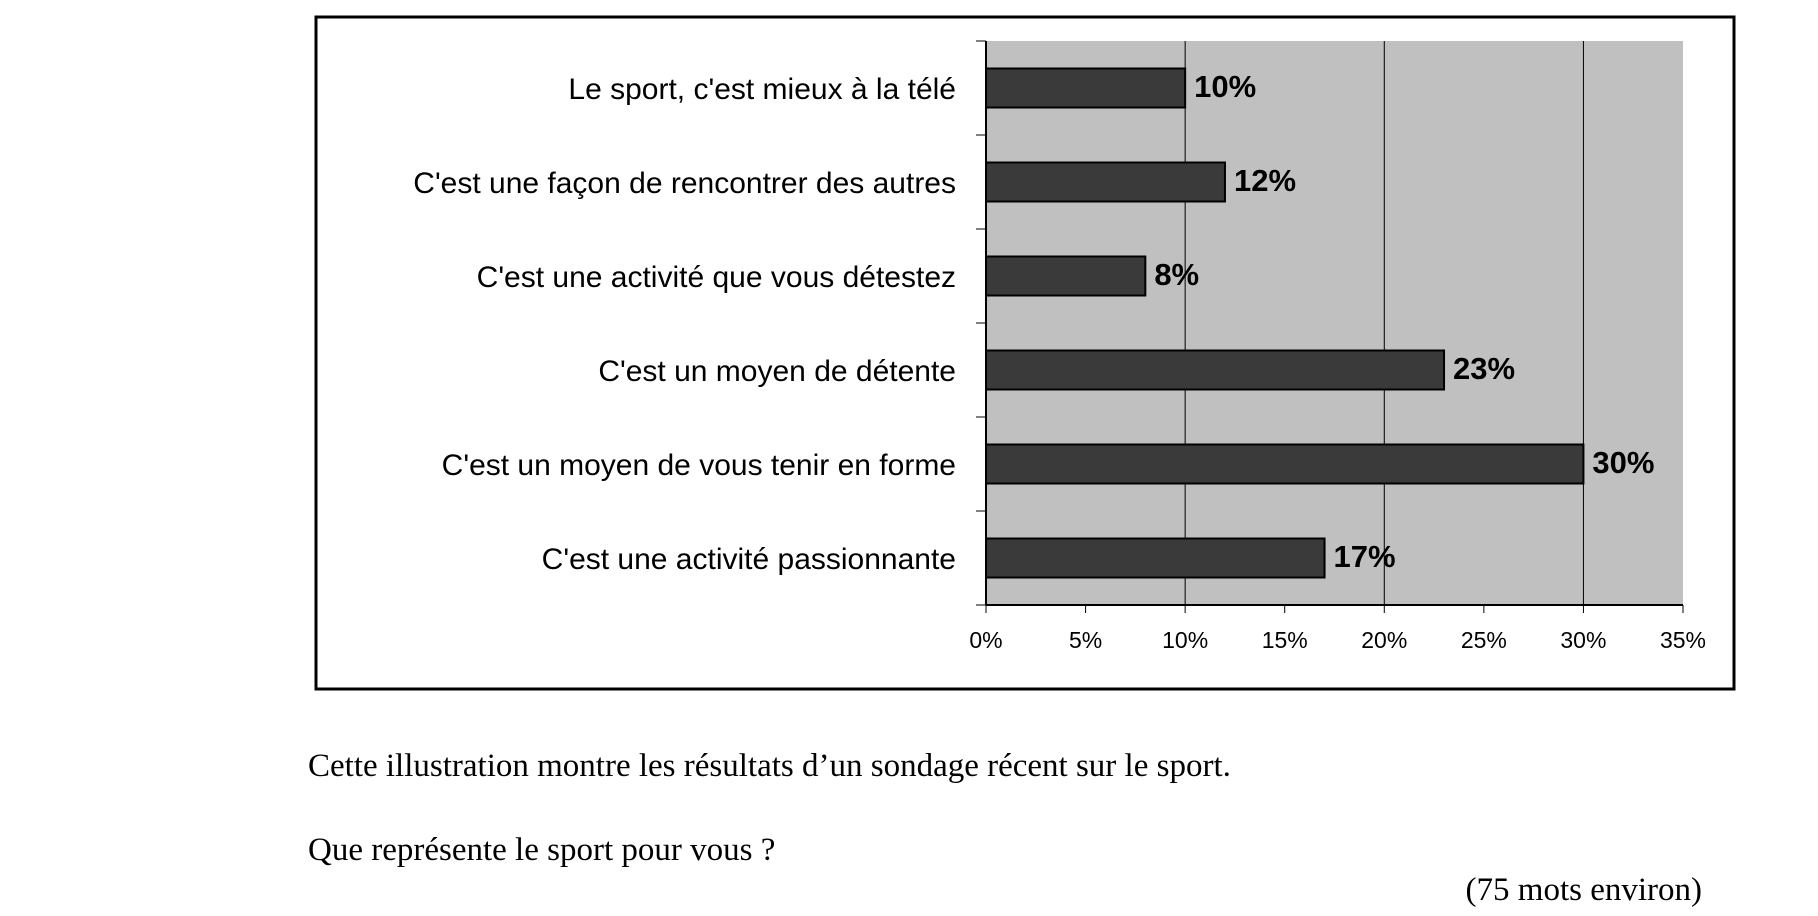 The width and height of the screenshot is (1818, 916). What do you see at coordinates (749, 559) in the screenshot?
I see `category-label-6: C'est une activité passionnante` at bounding box center [749, 559].